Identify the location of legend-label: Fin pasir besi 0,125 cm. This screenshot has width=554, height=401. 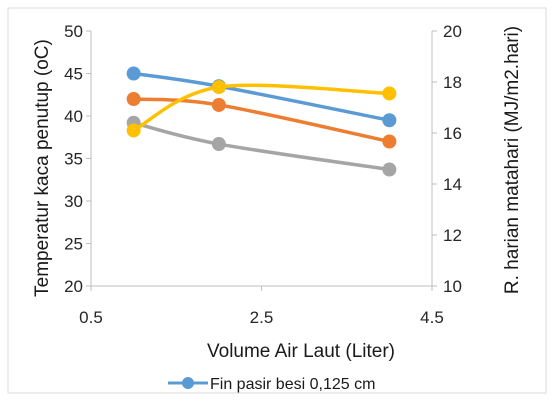
(292, 384).